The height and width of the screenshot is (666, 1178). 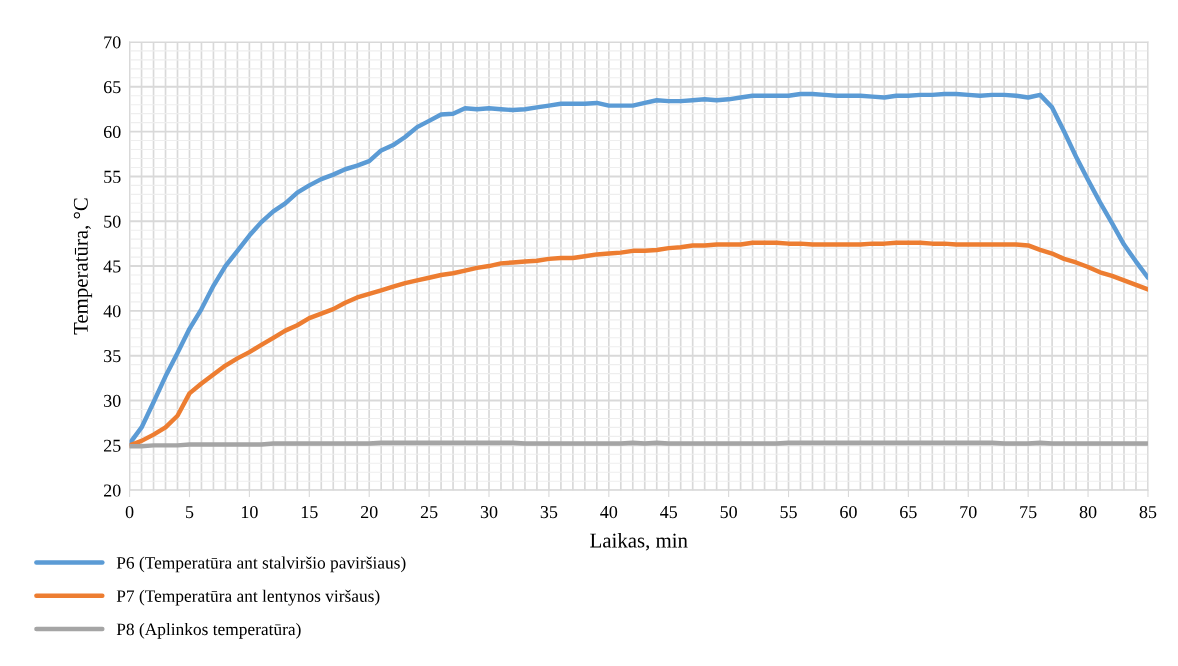 I want to click on y-tick-label: 40, so click(x=112, y=311).